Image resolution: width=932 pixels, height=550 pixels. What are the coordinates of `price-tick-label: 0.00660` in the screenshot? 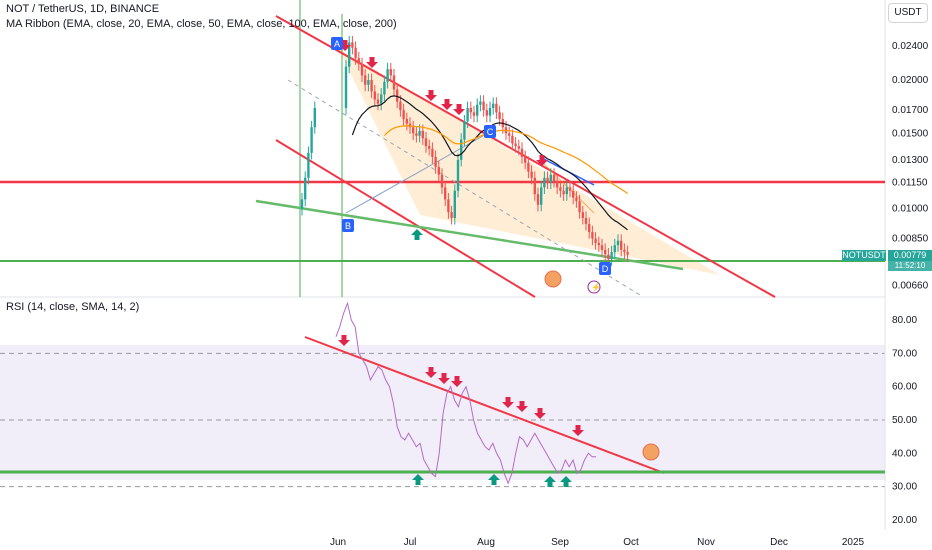 It's located at (910, 285).